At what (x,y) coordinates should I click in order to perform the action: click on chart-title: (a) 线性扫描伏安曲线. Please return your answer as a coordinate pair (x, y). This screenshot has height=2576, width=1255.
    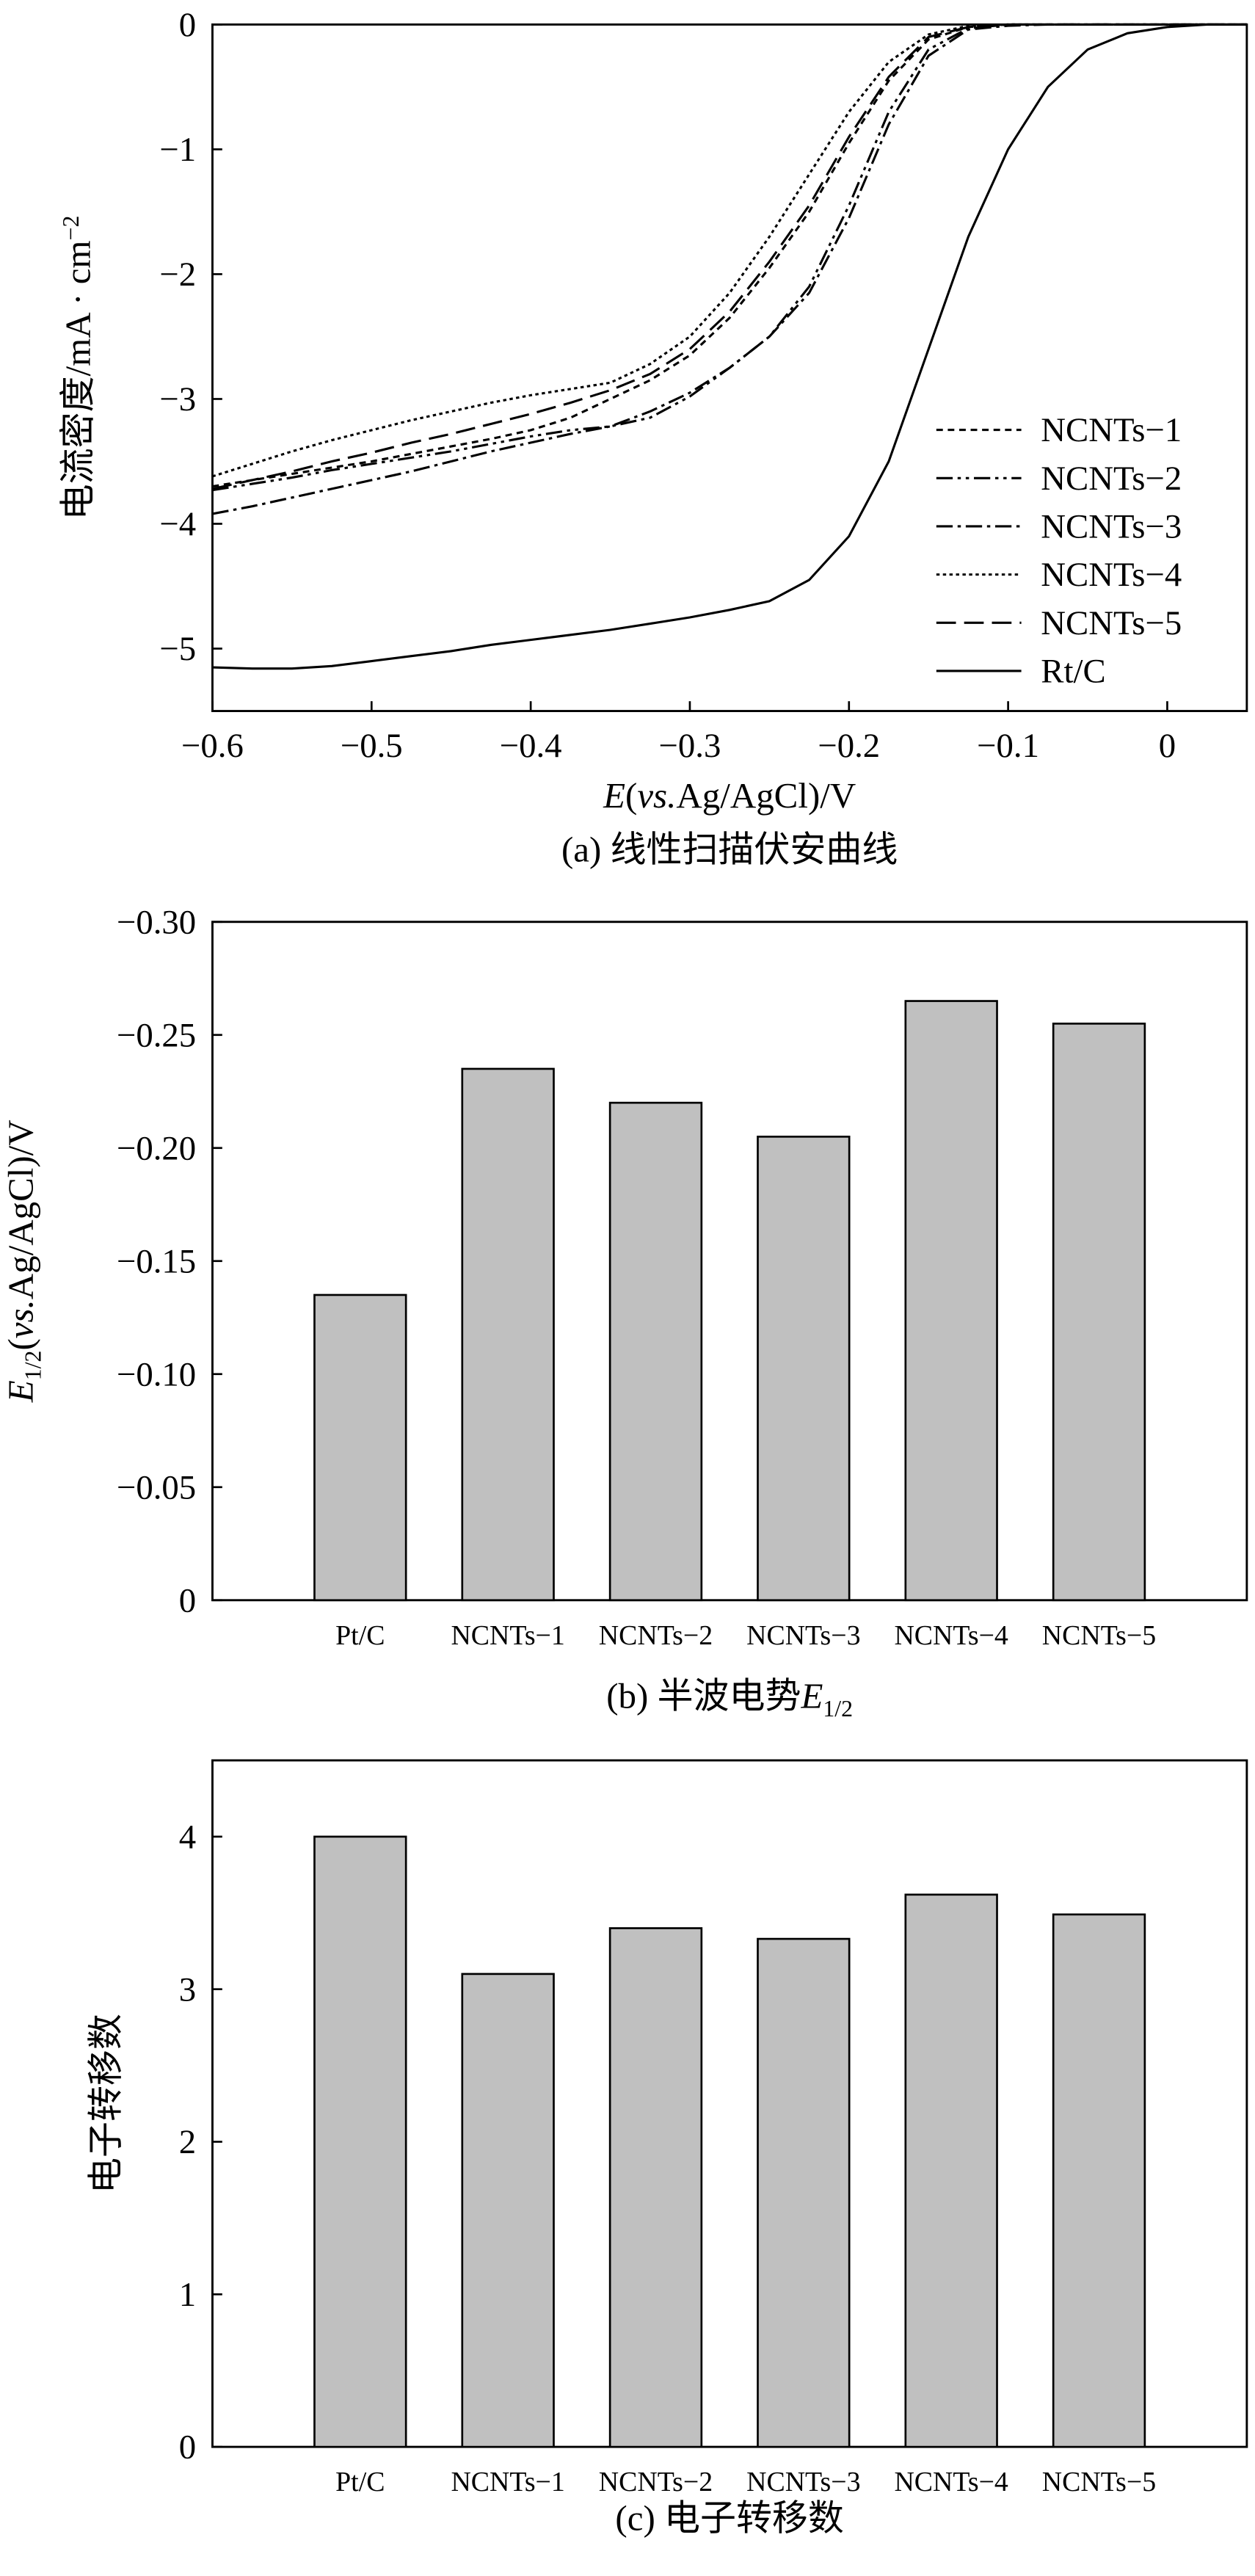
    Looking at the image, I should click on (729, 849).